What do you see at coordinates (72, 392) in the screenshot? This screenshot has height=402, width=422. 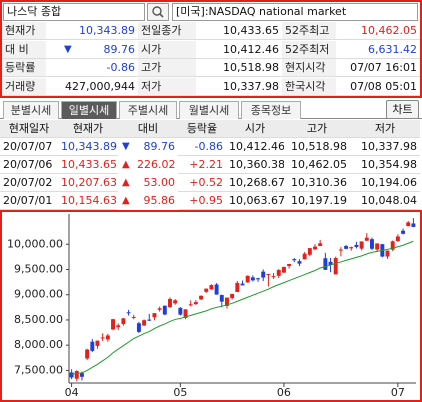 I see `x-tick-label: 04` at bounding box center [72, 392].